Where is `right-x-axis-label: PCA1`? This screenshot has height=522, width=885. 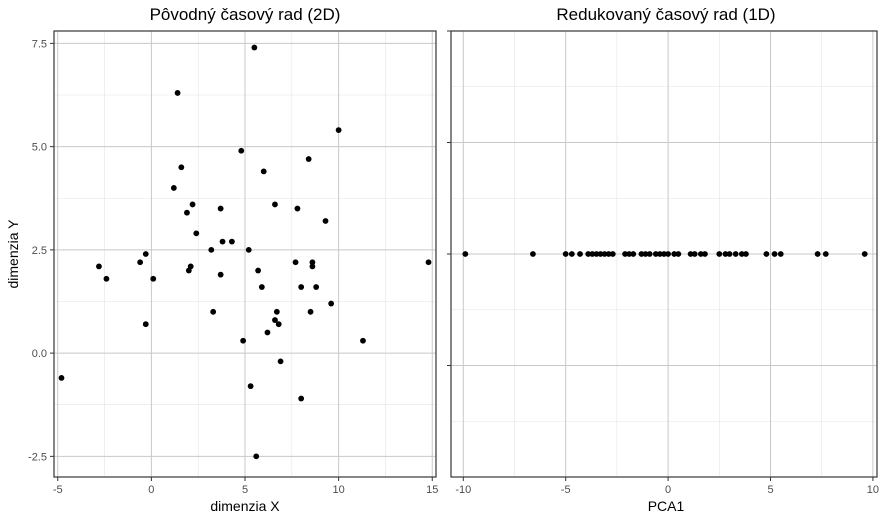 right-x-axis-label: PCA1 is located at coordinates (666, 506).